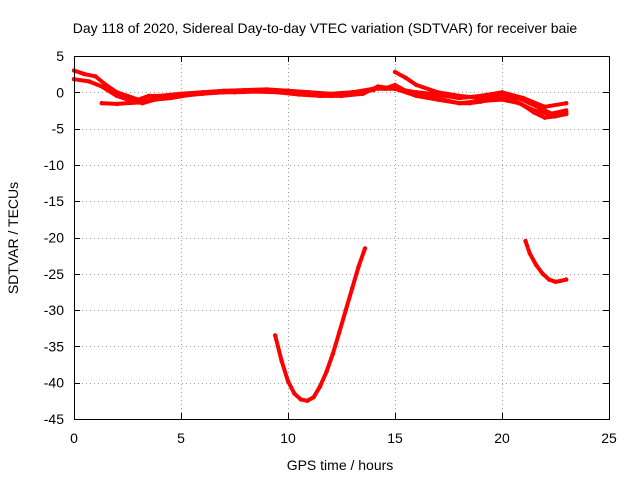  I want to click on x-tick-label: 10, so click(288, 438).